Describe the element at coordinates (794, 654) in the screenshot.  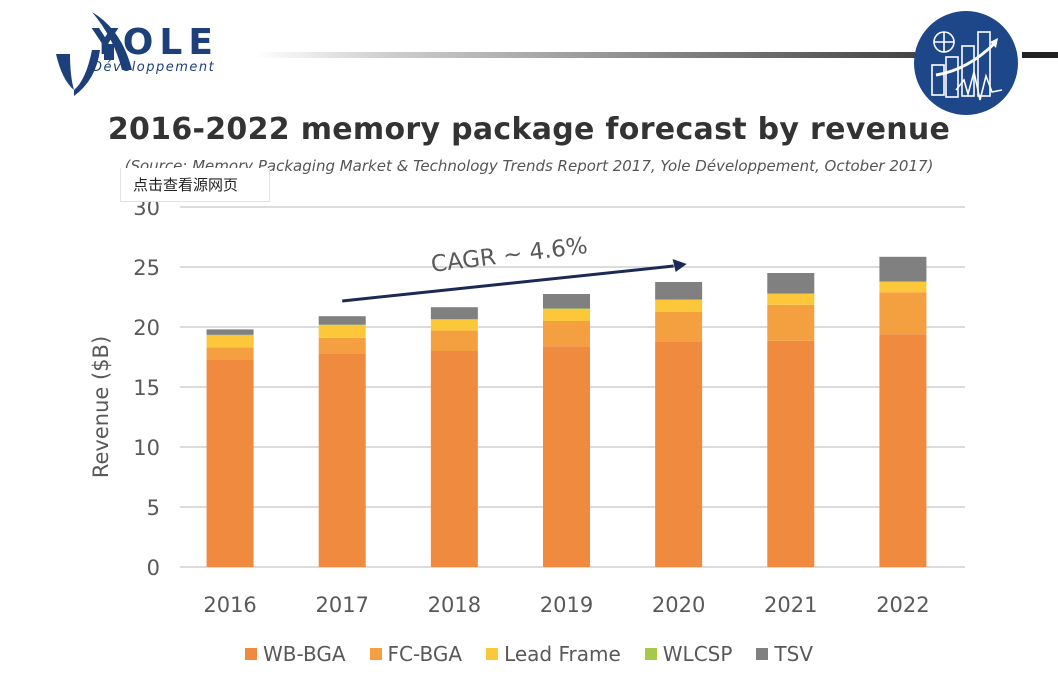
I see `legend-label: TSV` at that location.